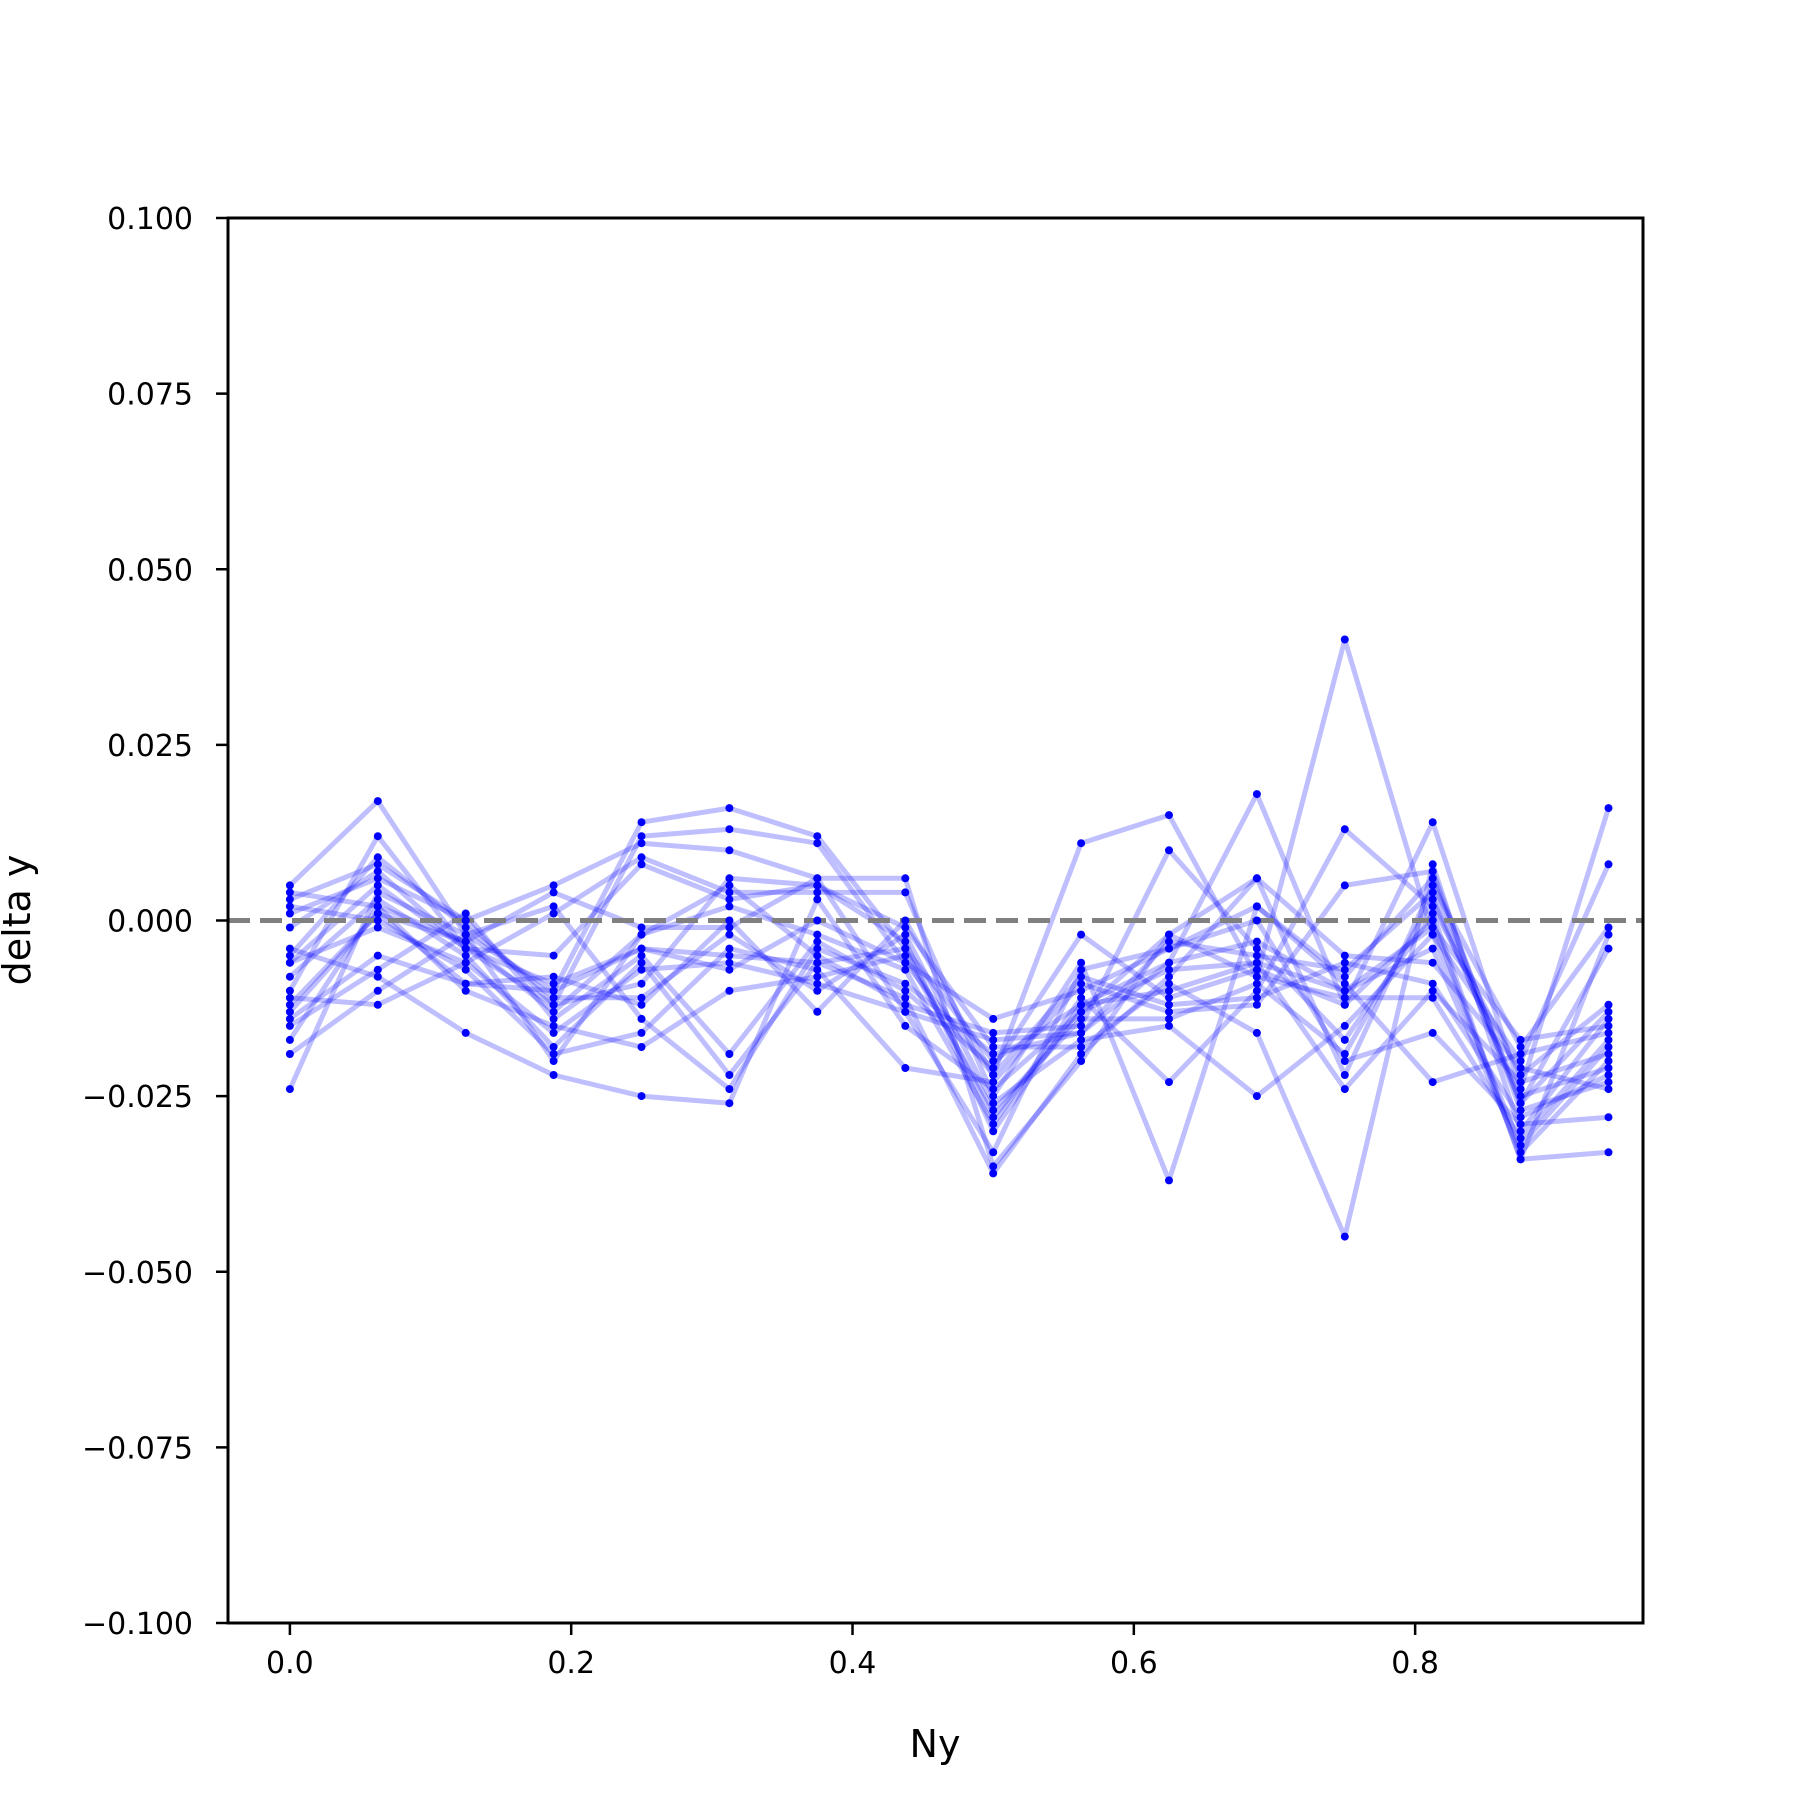 The image size is (1800, 1800). What do you see at coordinates (290, 1663) in the screenshot?
I see `x-tick-label: 0.0` at bounding box center [290, 1663].